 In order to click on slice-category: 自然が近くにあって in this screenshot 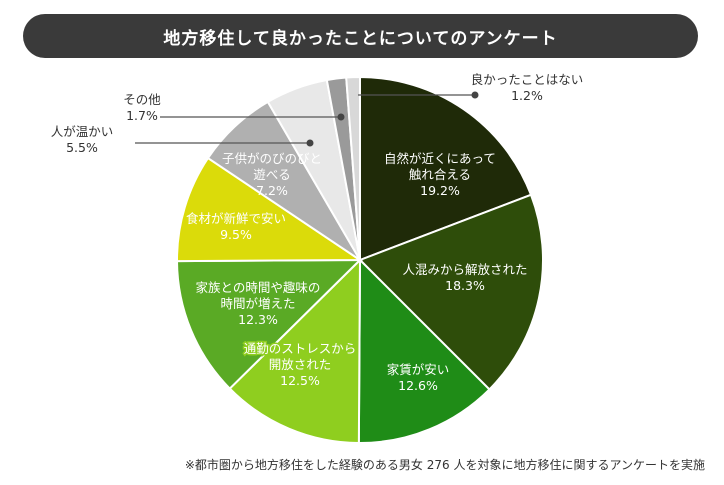, I will do `click(440, 158)`.